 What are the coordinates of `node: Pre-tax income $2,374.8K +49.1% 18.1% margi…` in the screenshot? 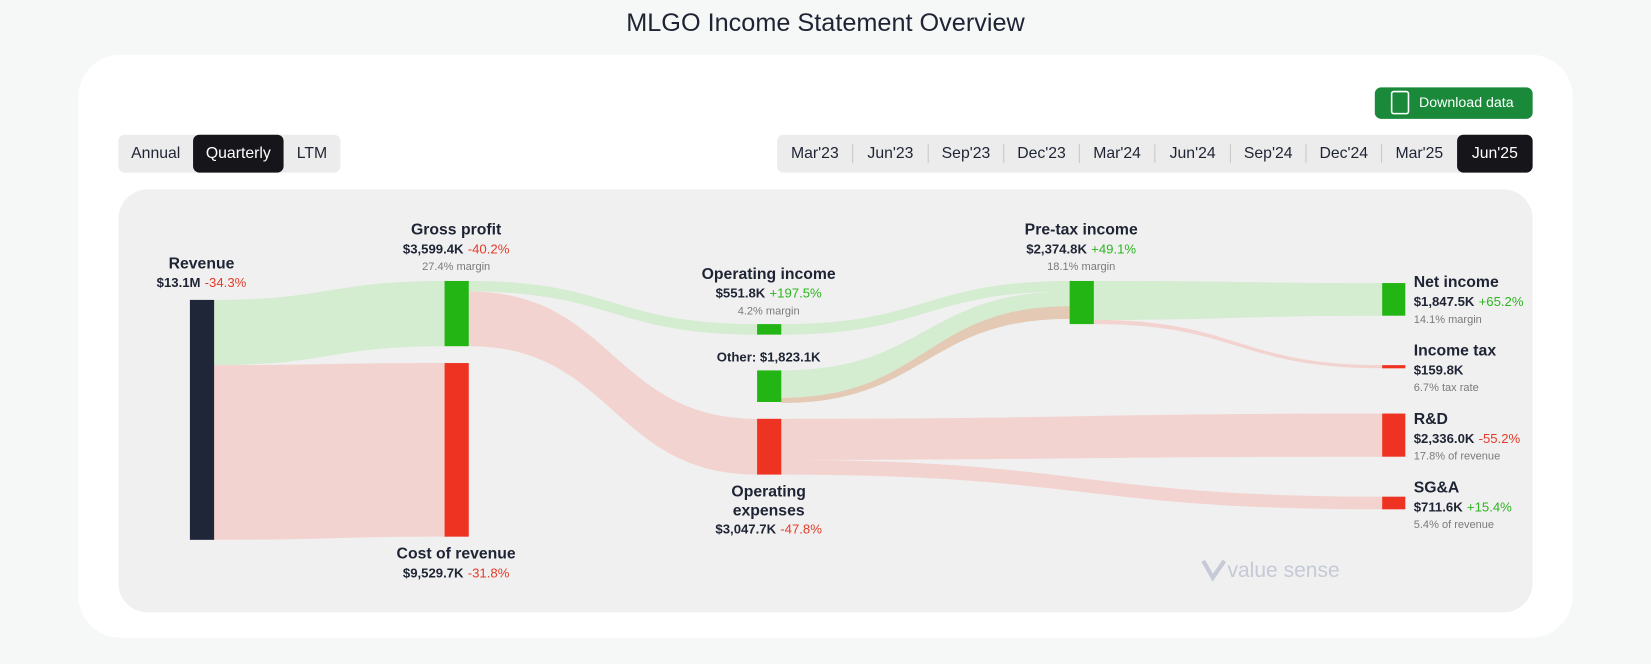 It's located at (1081, 273).